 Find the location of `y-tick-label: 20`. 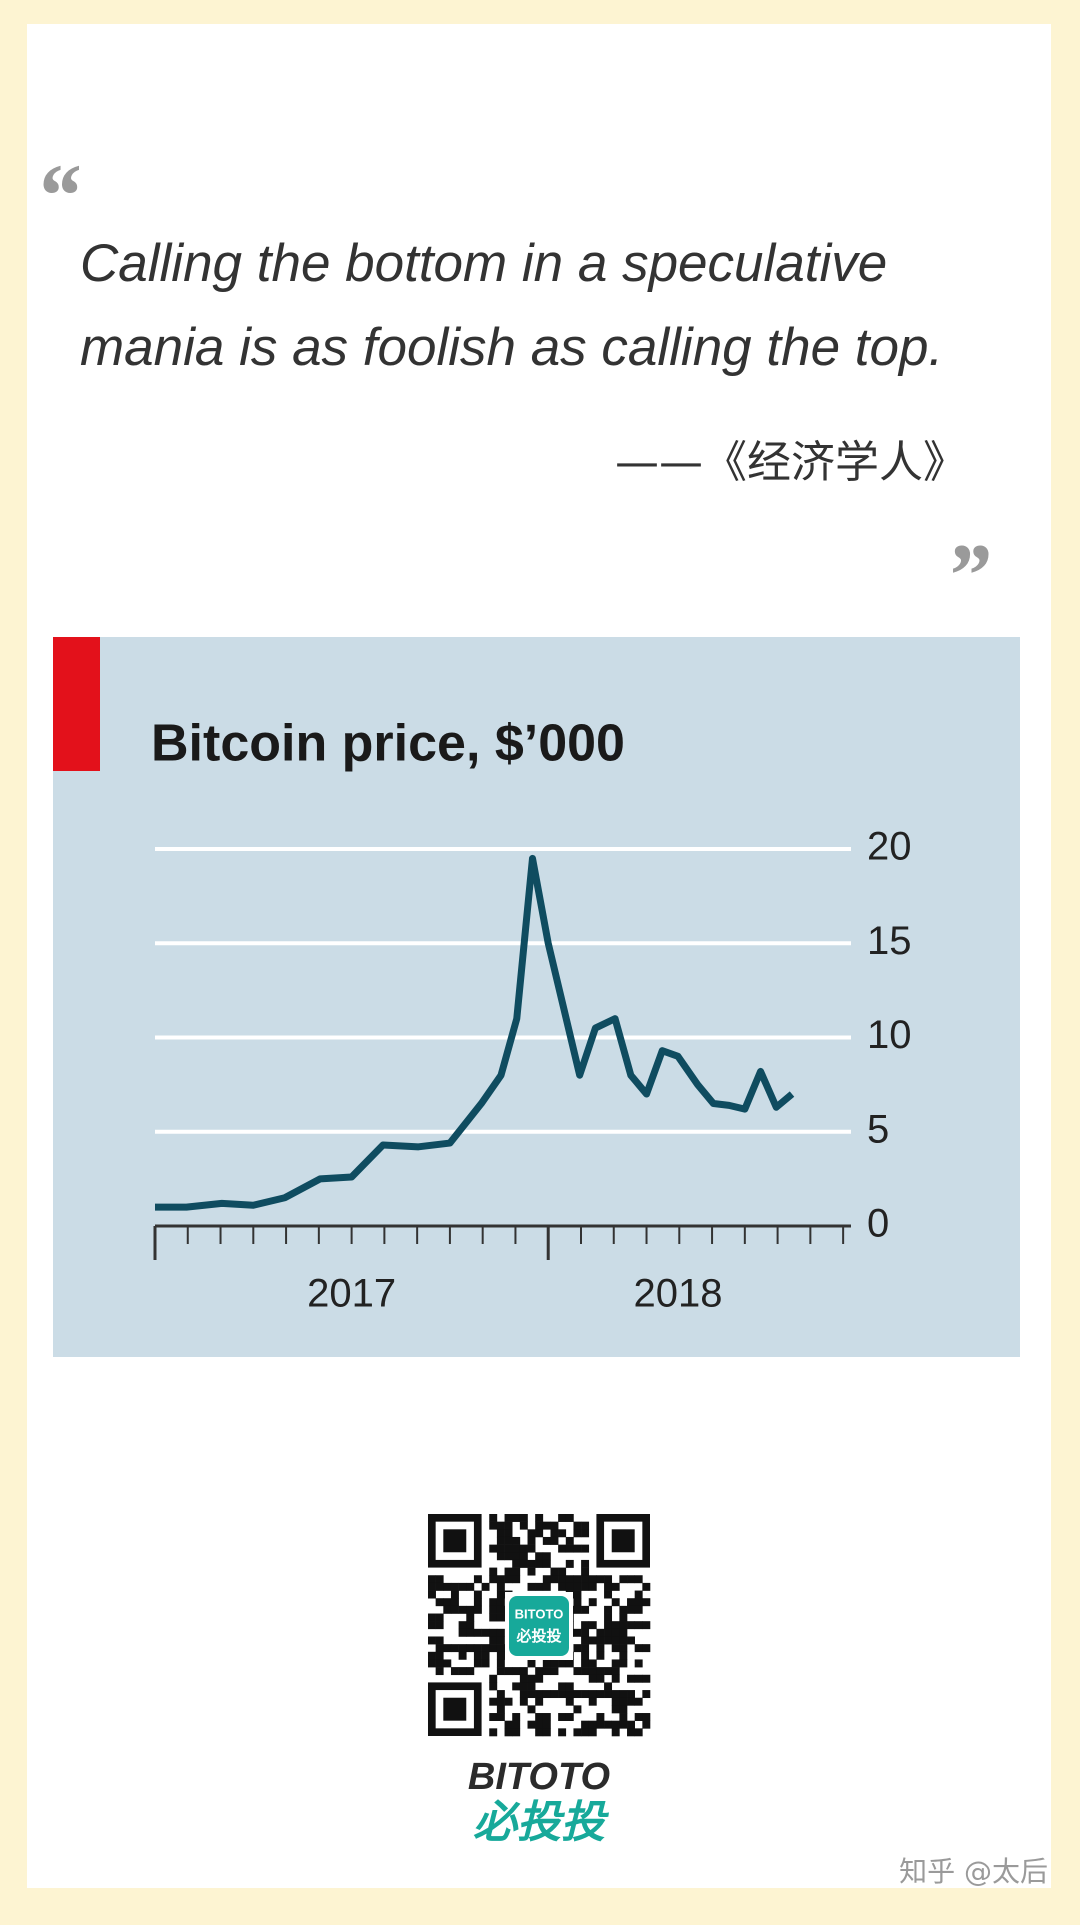

y-tick-label: 20 is located at coordinates (889, 847).